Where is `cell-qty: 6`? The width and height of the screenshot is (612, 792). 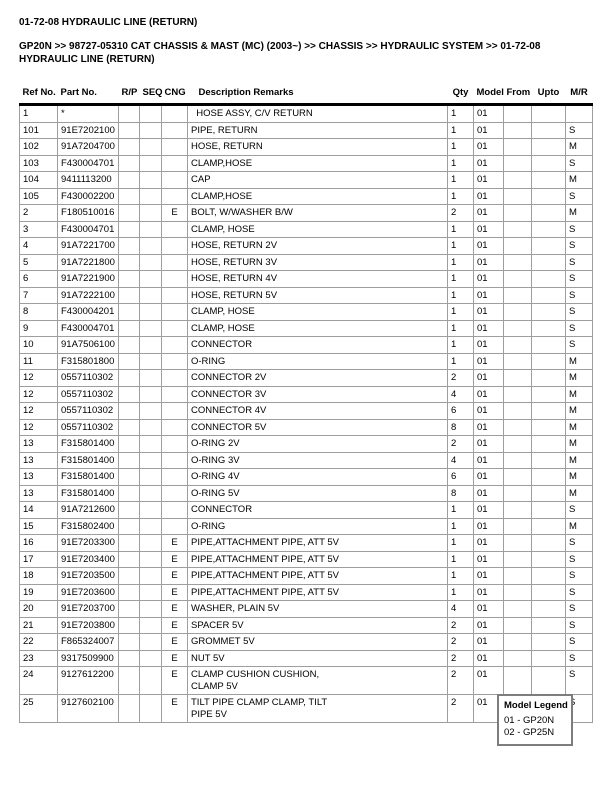
cell-qty: 6 is located at coordinates (460, 411).